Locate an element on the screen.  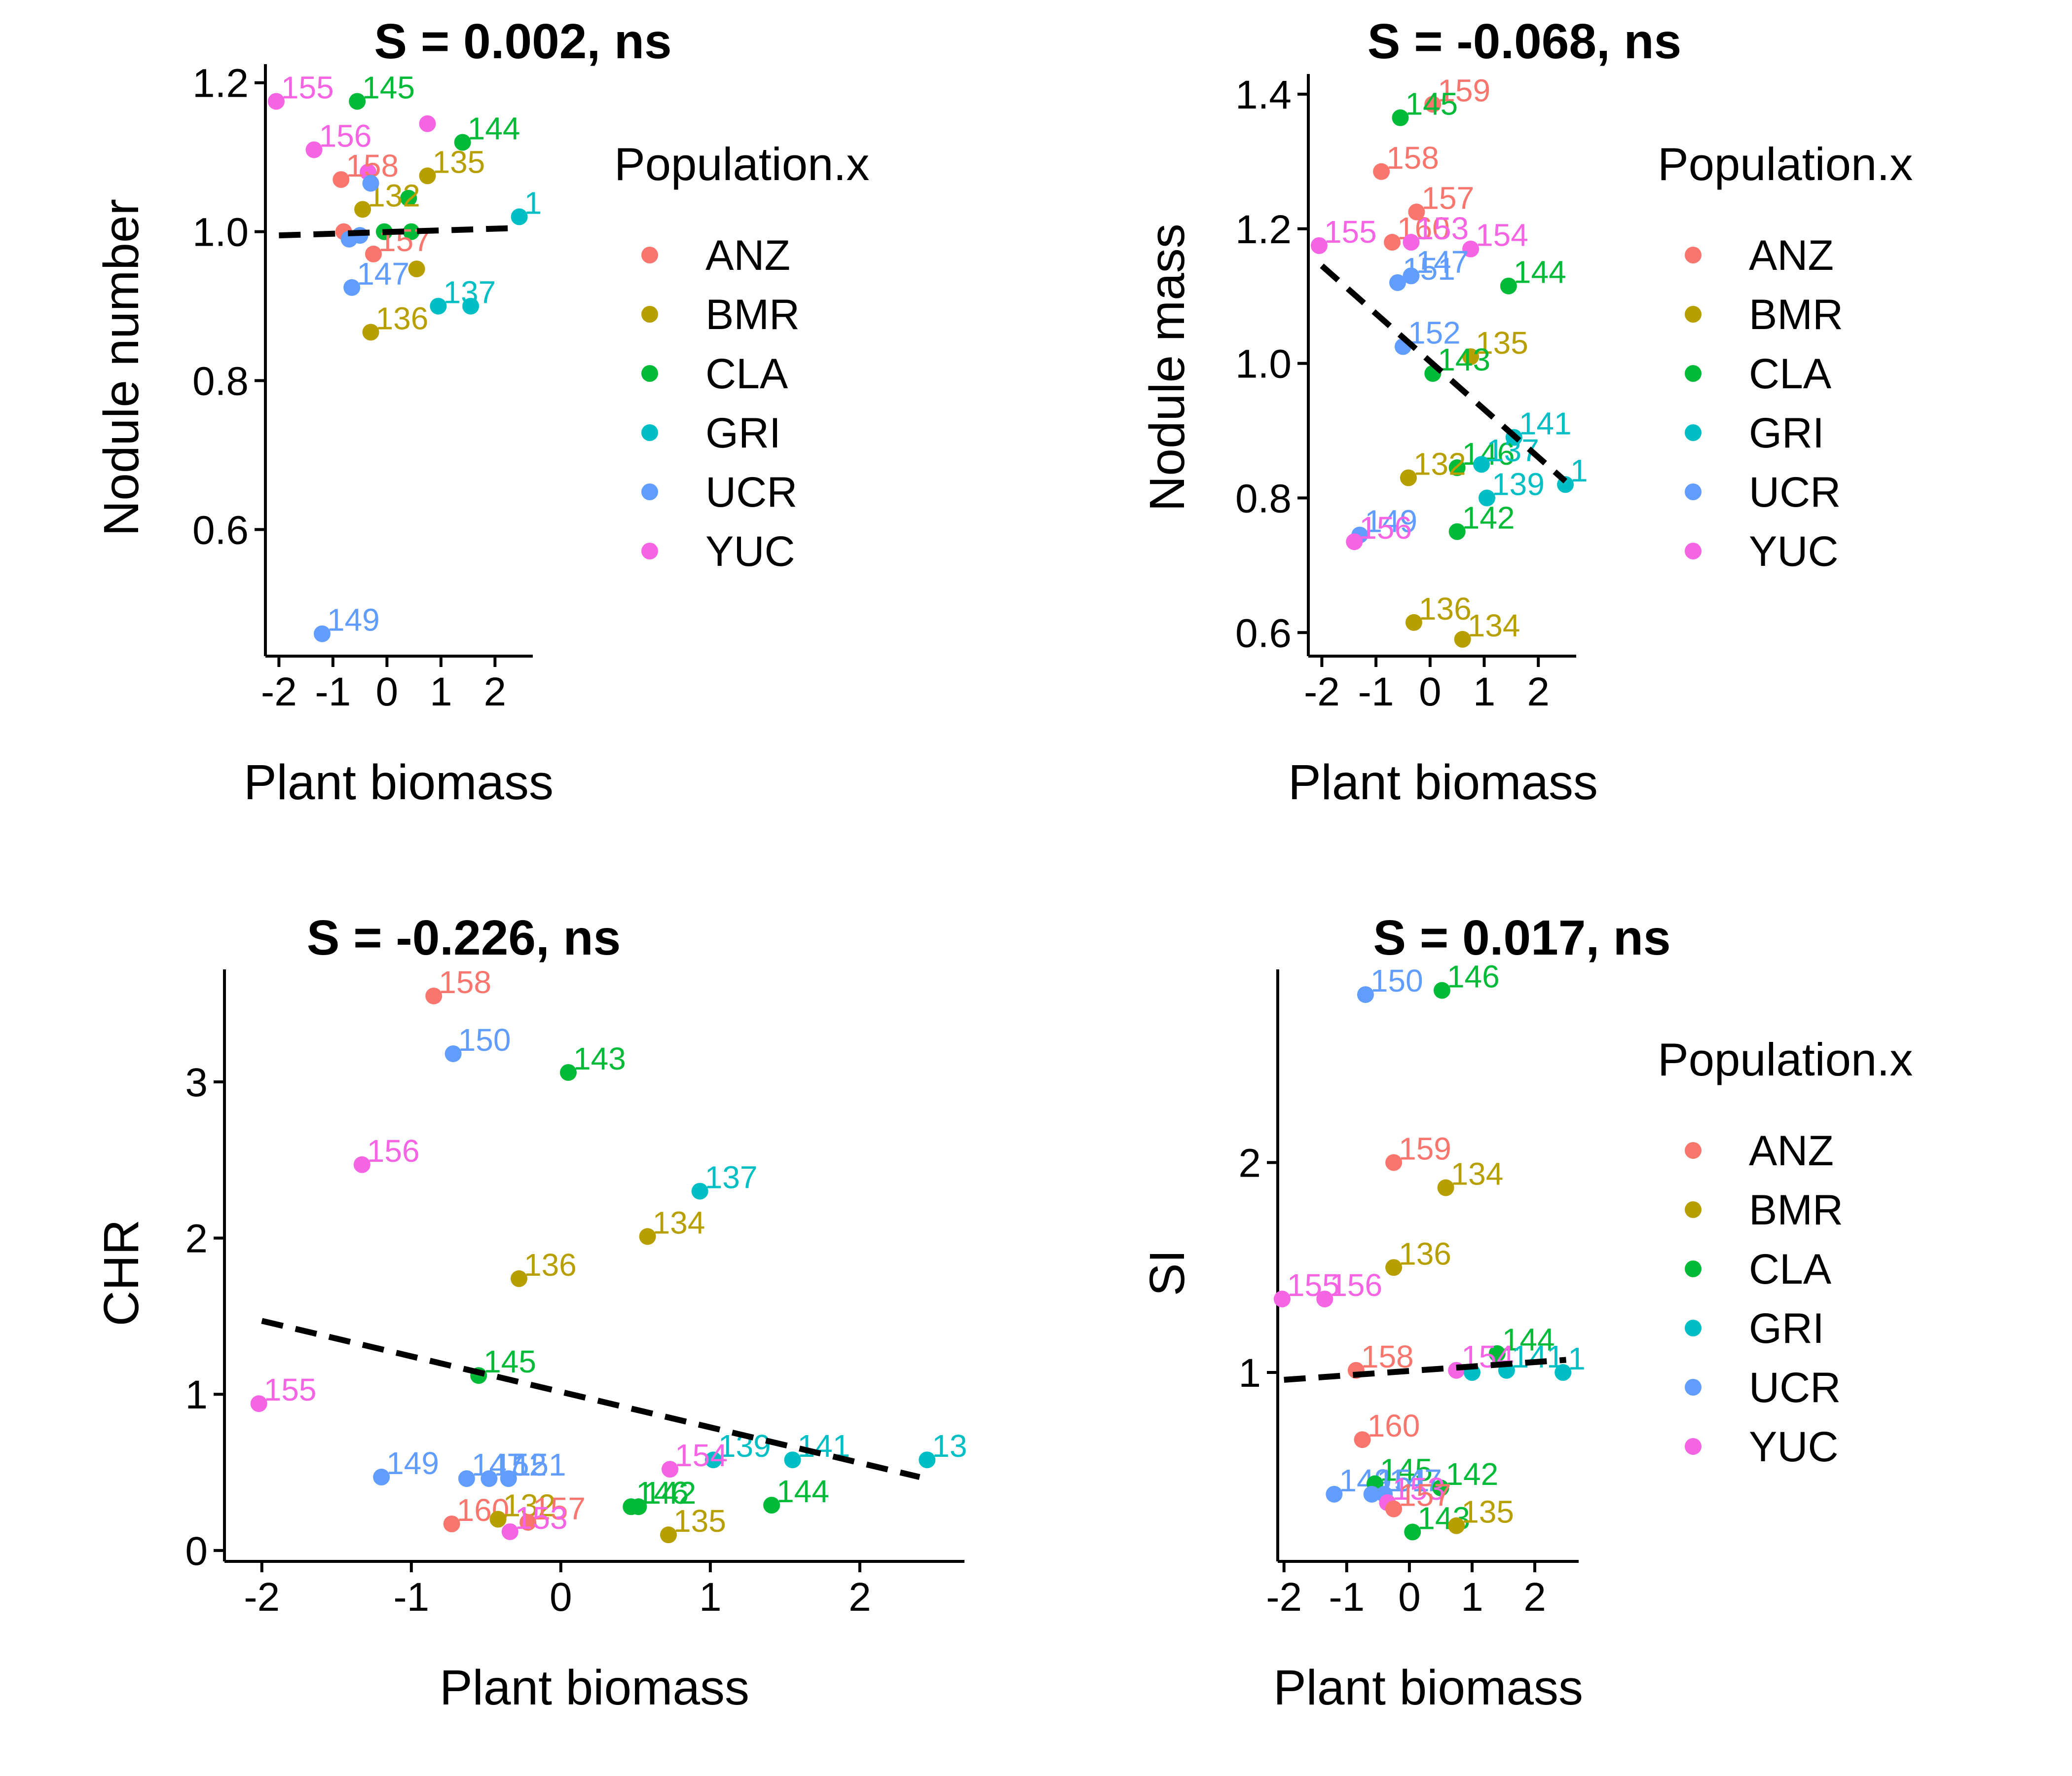
legend-label: YUC is located at coordinates (1794, 551).